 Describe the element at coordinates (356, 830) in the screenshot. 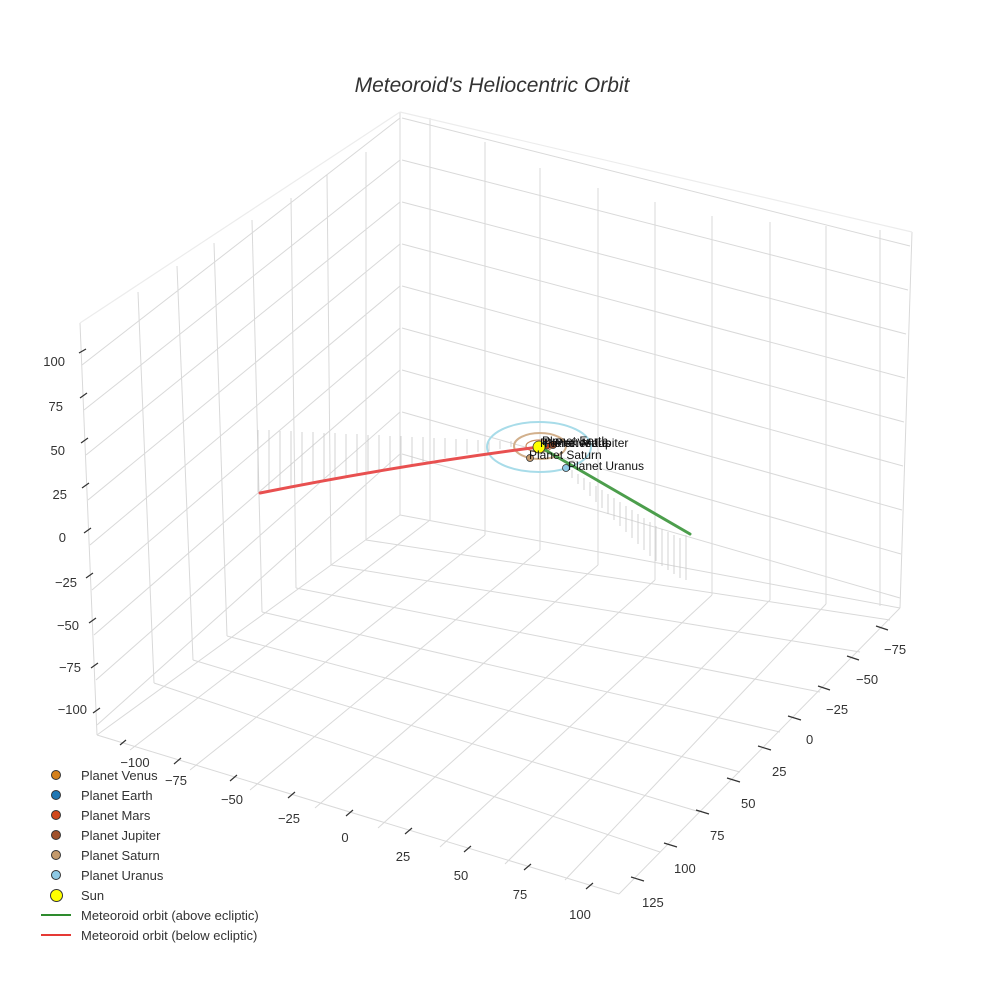

I see `x-axis: −100 −75 −50 −25 0 25 50 75 100` at that location.